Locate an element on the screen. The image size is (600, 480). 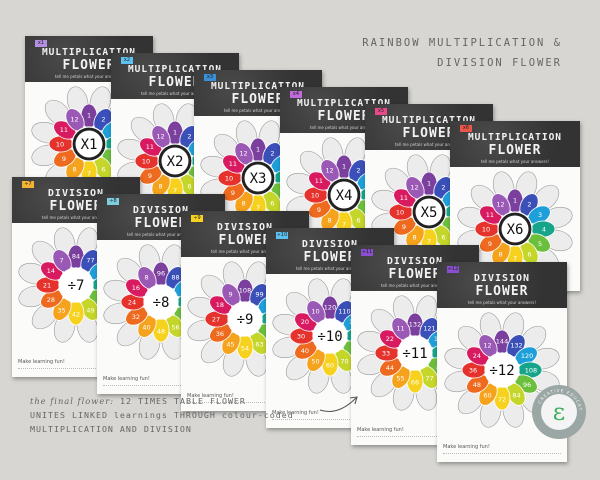
center-operation: X5 is located at coordinates (429, 213).